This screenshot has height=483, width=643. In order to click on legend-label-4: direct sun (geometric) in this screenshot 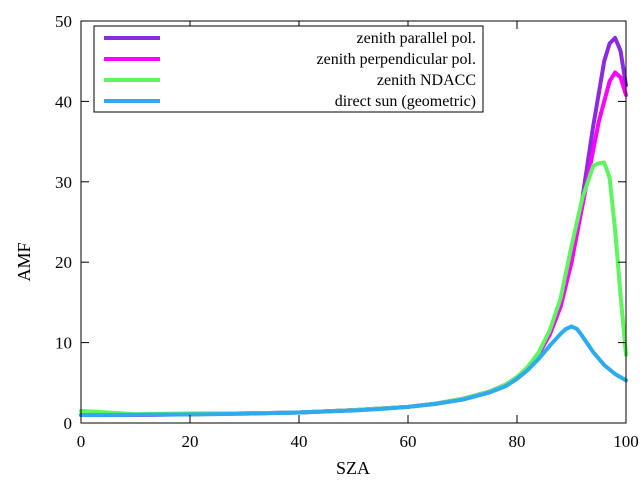, I will do `click(405, 101)`.